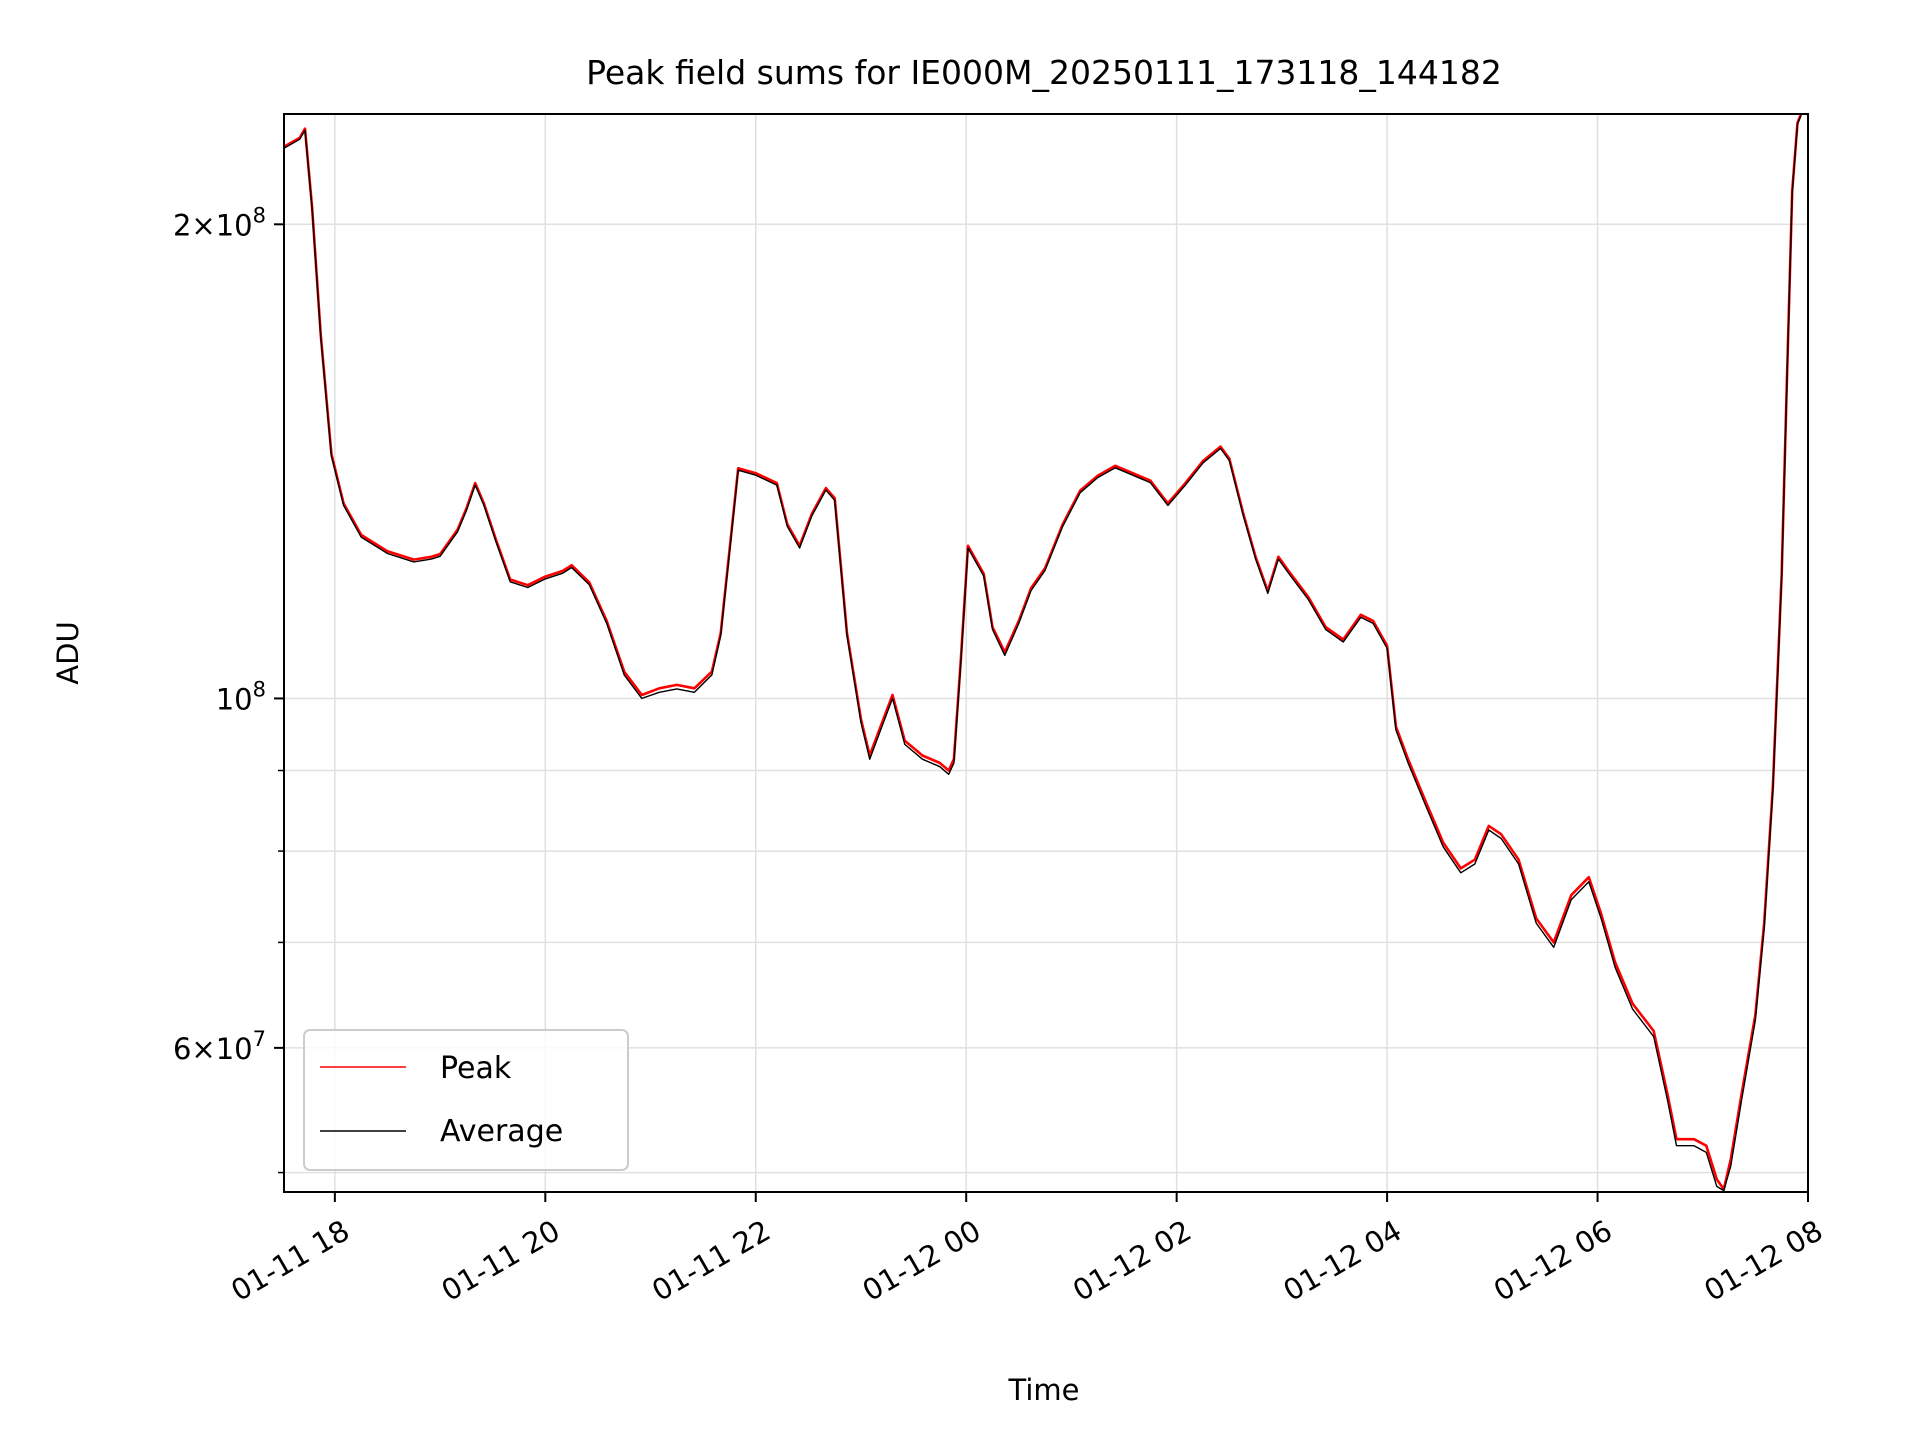 Image resolution: width=1920 pixels, height=1440 pixels. I want to click on y-tick-label: 6×107, so click(219, 1046).